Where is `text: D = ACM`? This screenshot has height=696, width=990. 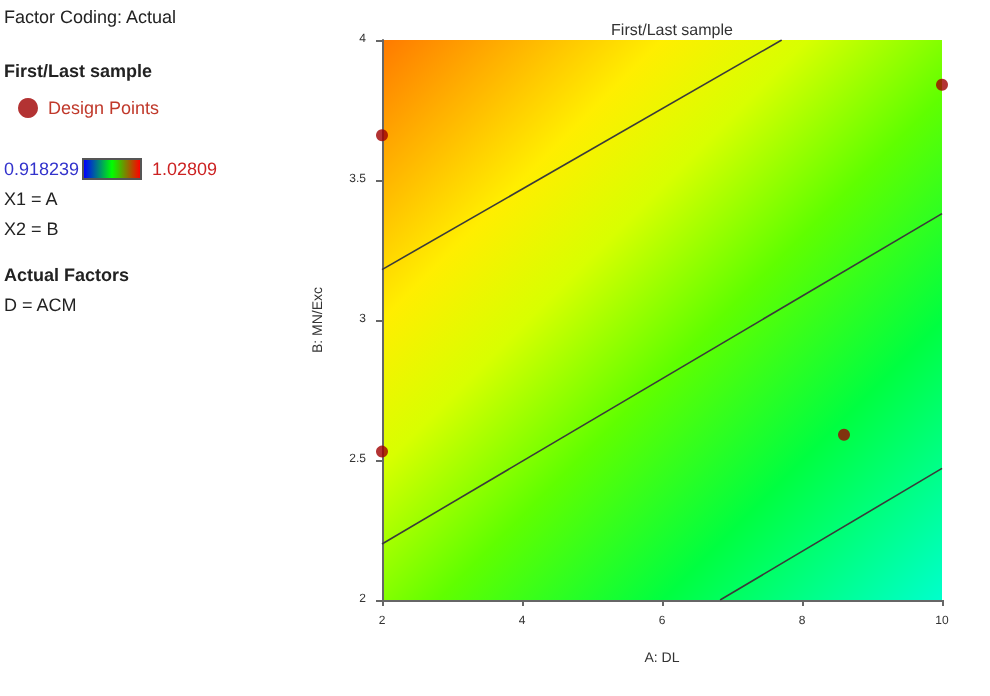
text: D = ACM is located at coordinates (40, 305).